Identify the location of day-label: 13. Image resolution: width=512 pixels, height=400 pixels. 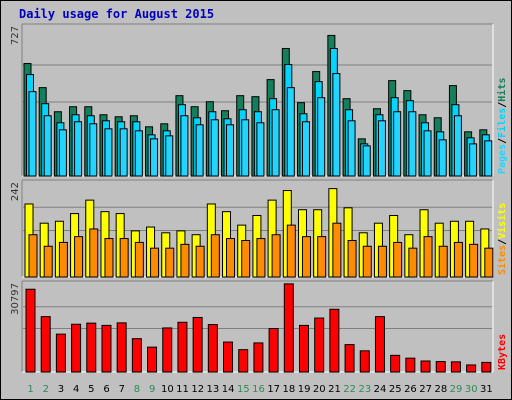
(213, 389).